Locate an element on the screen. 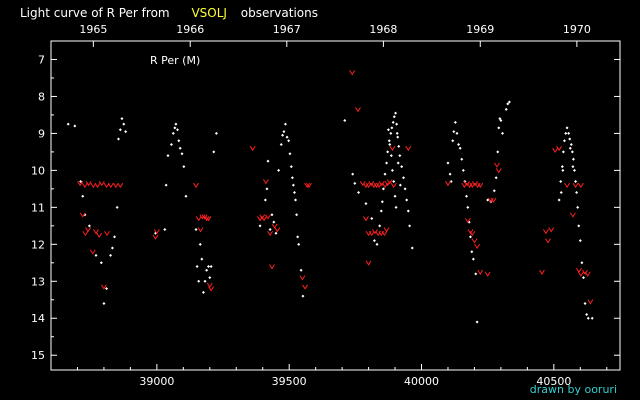 Image resolution: width=640 pixels, height=400 pixels. title-suffix: observations is located at coordinates (279, 13).